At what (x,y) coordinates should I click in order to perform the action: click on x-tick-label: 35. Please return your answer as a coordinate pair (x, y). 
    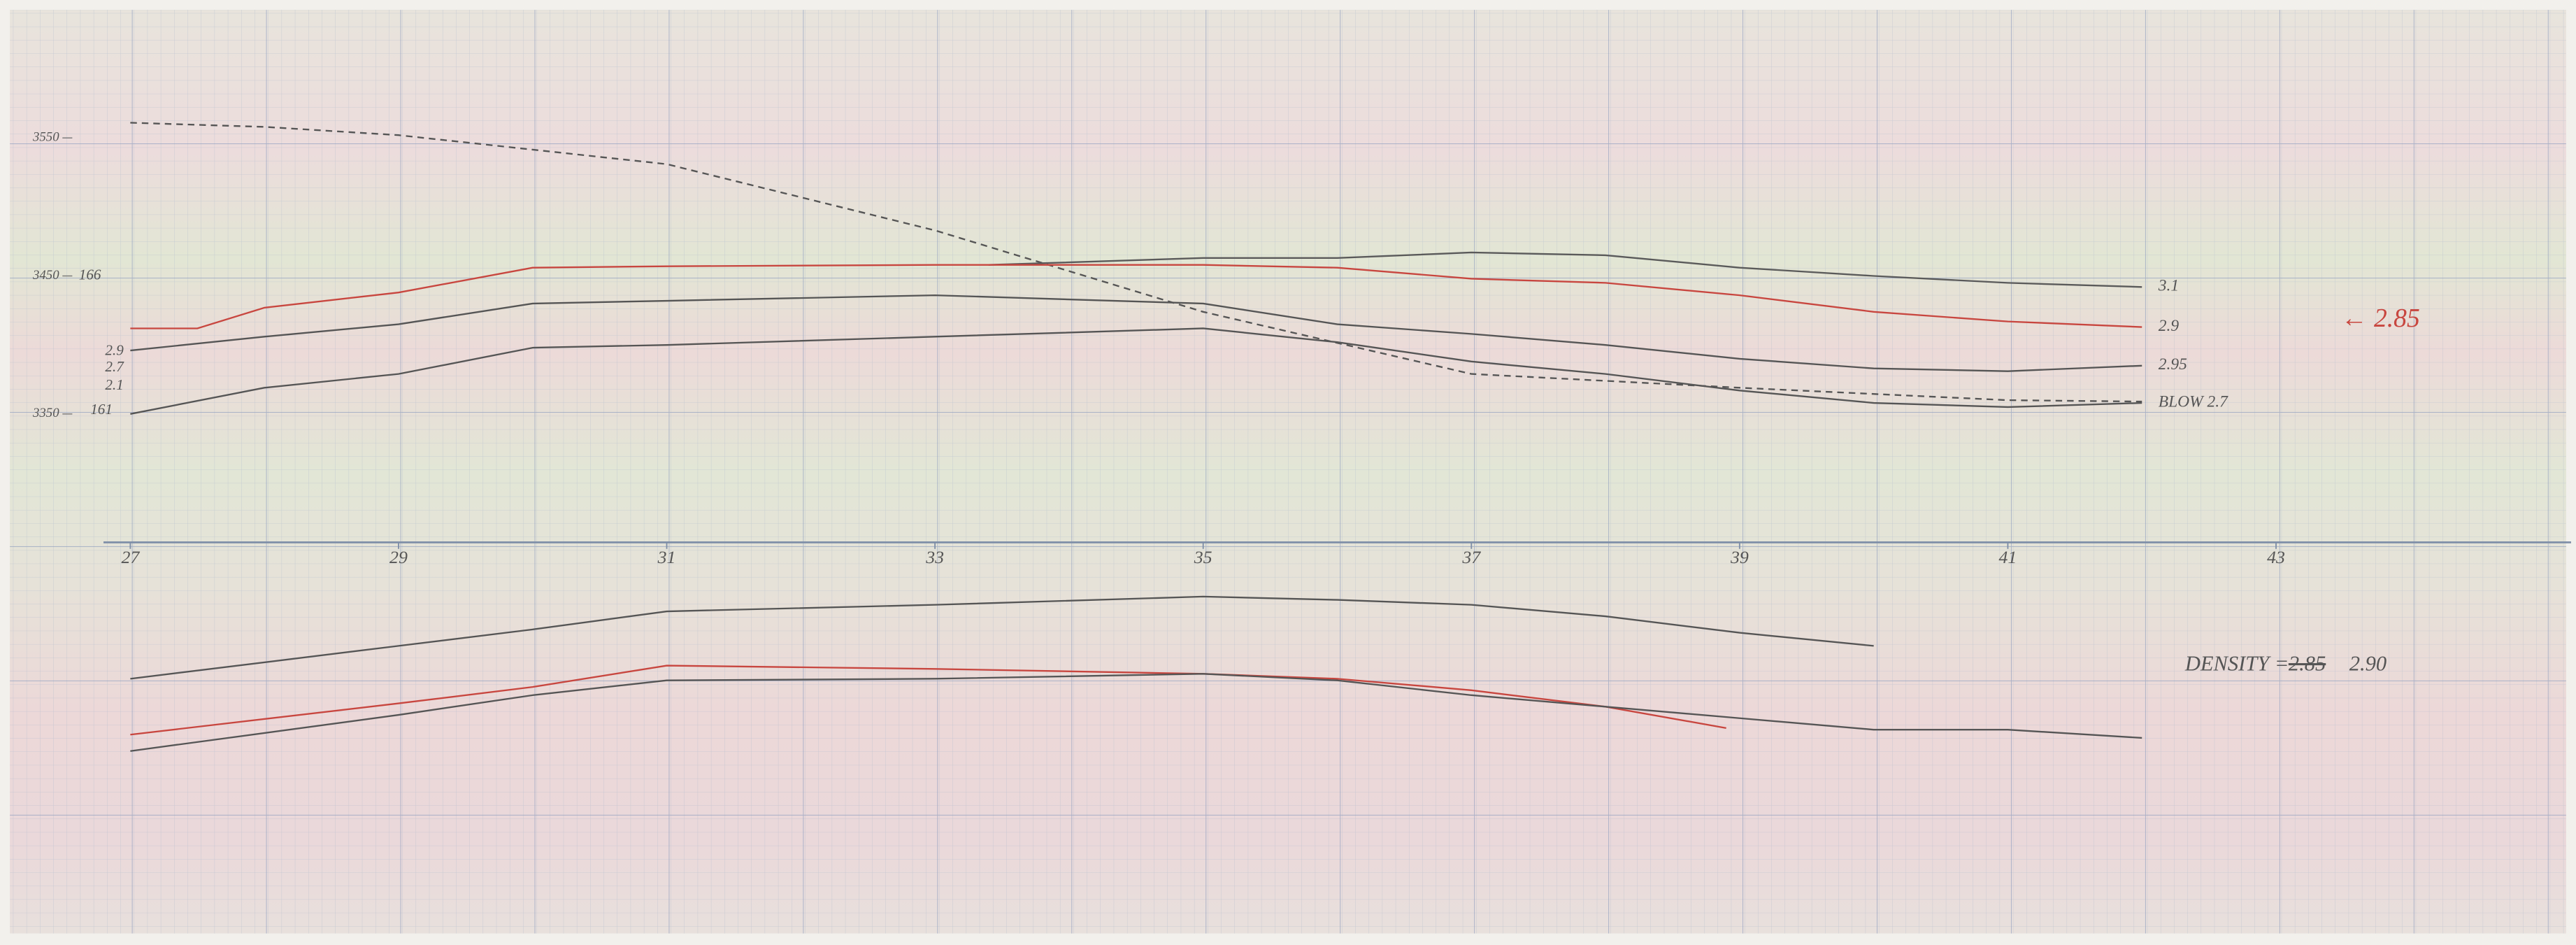
    Looking at the image, I should click on (1203, 557).